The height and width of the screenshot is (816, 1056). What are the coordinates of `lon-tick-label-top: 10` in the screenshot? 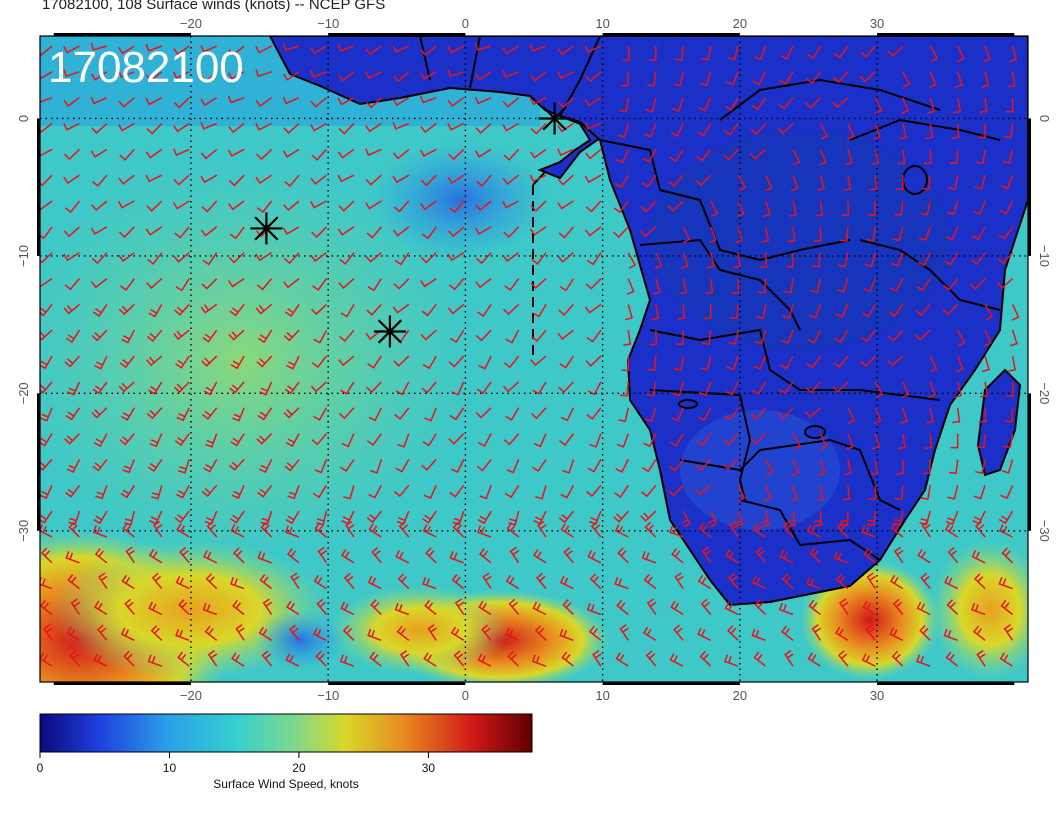 It's located at (602, 23).